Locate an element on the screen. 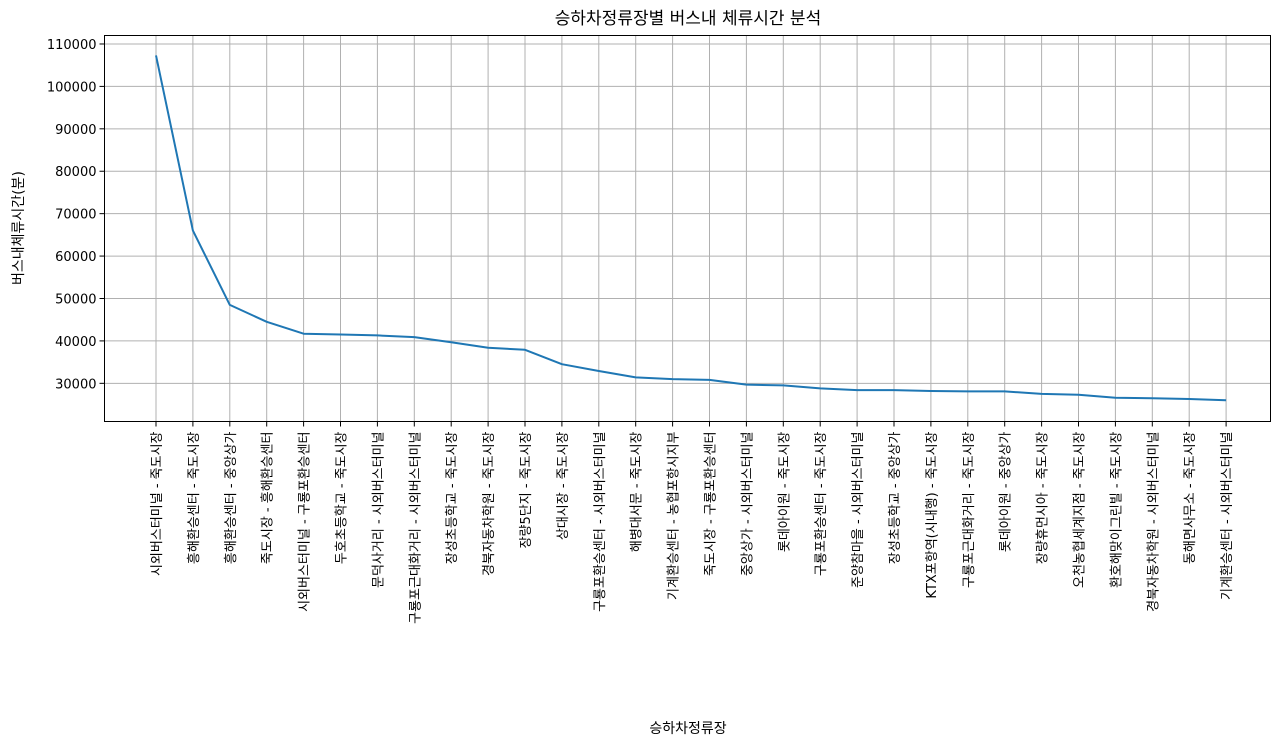  x-tick-label: 환호해맞이그린빌 - 죽도시장 is located at coordinates (1116, 509).